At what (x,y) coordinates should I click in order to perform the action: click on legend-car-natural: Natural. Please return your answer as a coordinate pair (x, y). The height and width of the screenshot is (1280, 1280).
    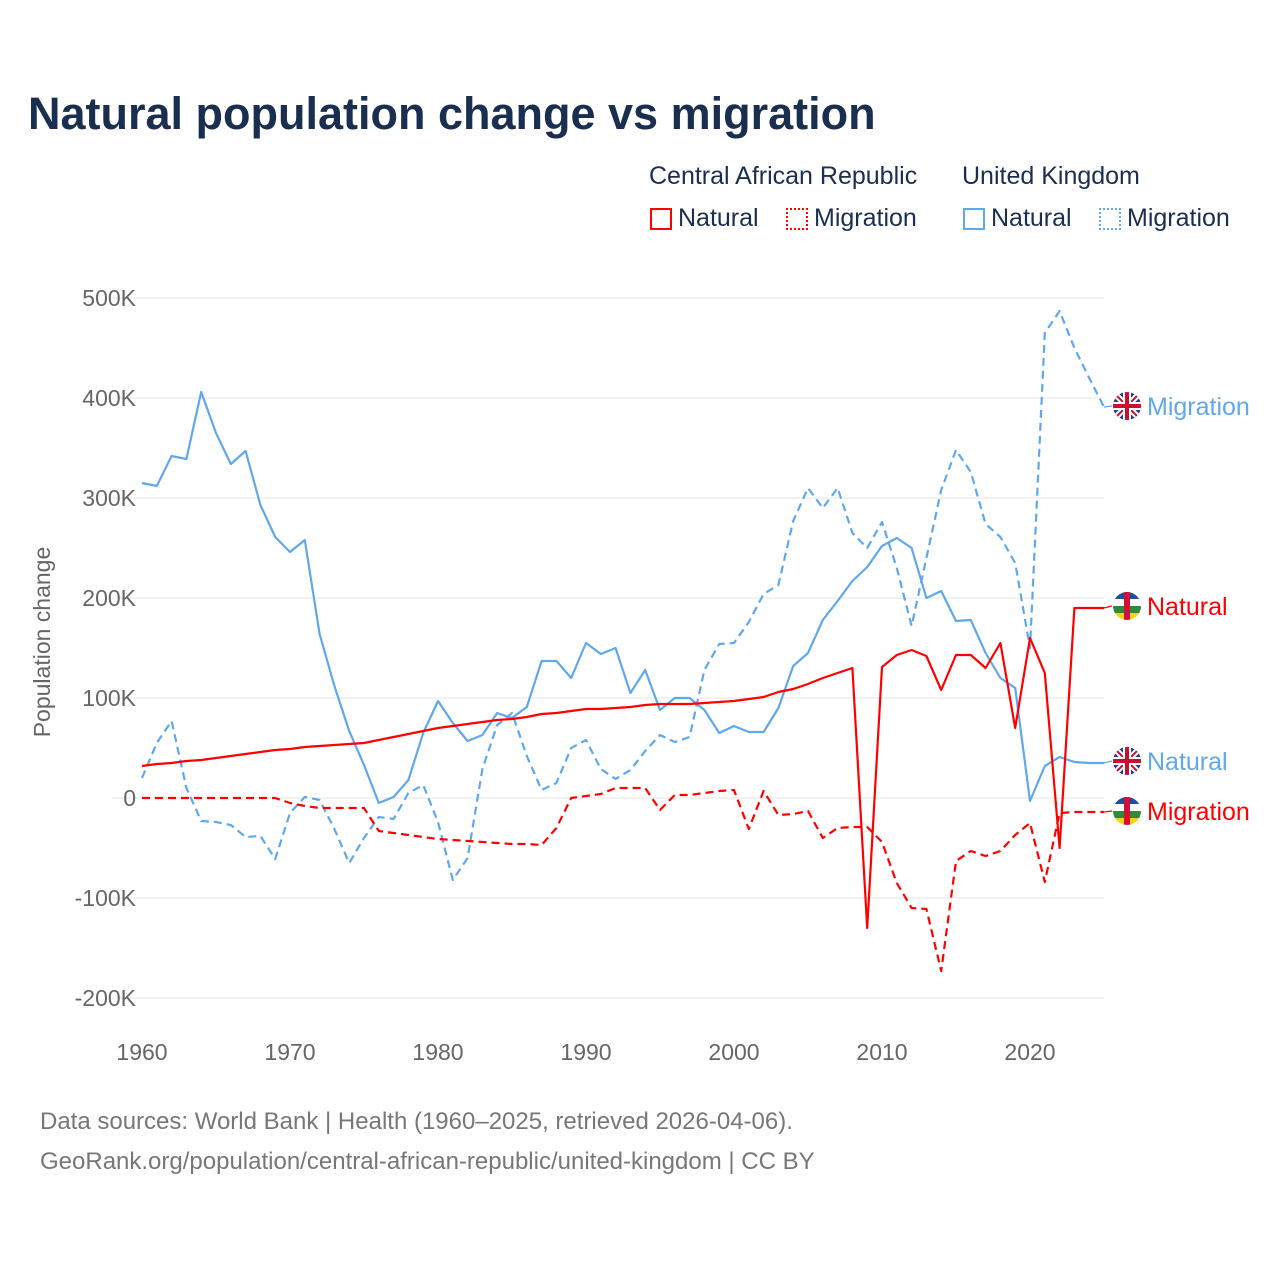
    Looking at the image, I should click on (704, 218).